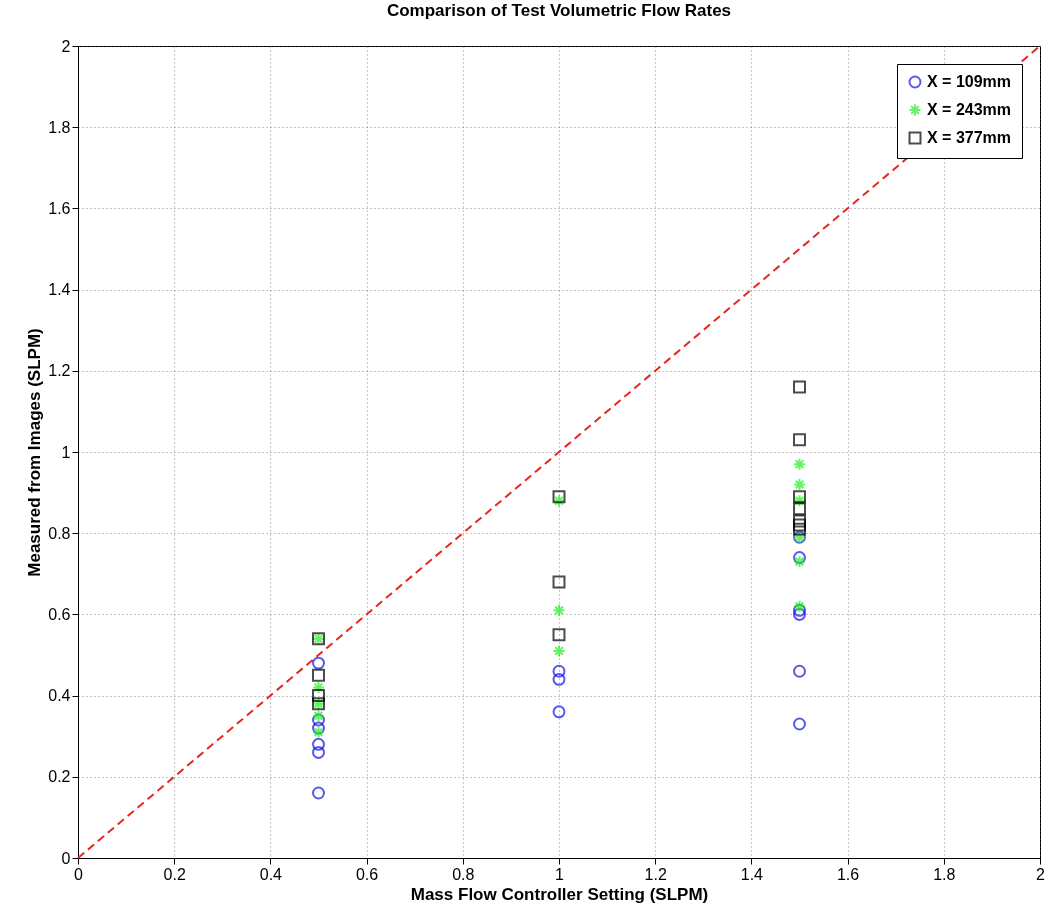 The image size is (1051, 922). Describe the element at coordinates (59, 290) in the screenshot. I see `y-tick-label: 1.4` at that location.